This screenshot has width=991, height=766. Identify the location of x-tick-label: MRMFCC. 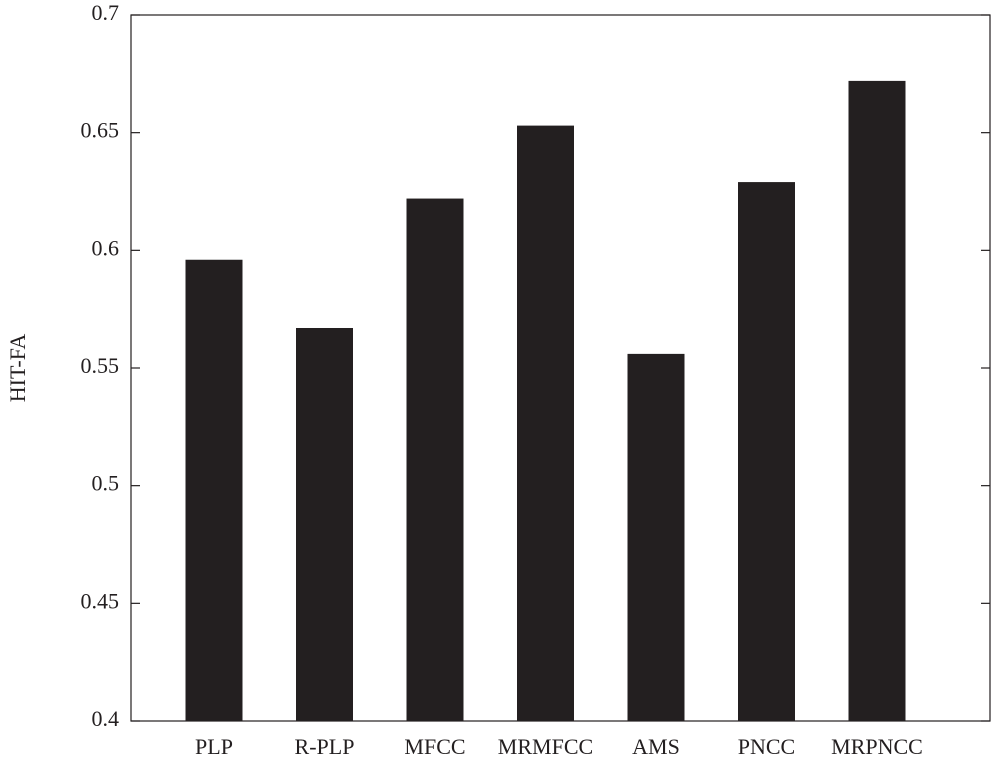
(545, 746).